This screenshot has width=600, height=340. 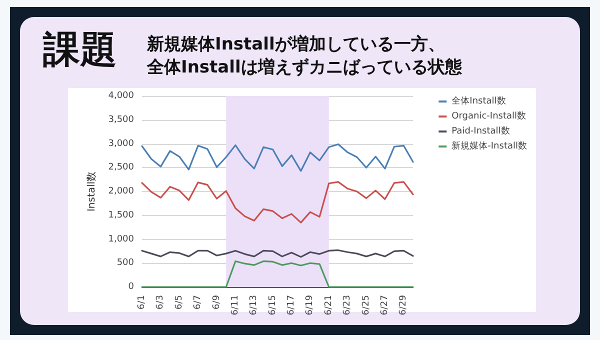 I want to click on x-tick-label: 6/7, so click(x=198, y=302).